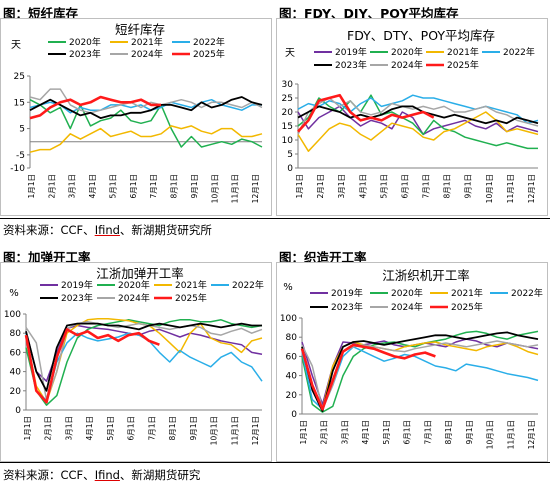 This screenshot has height=484, width=550. I want to click on figure-caption-texturing-rate: 图：加弹开工率, so click(47, 257).